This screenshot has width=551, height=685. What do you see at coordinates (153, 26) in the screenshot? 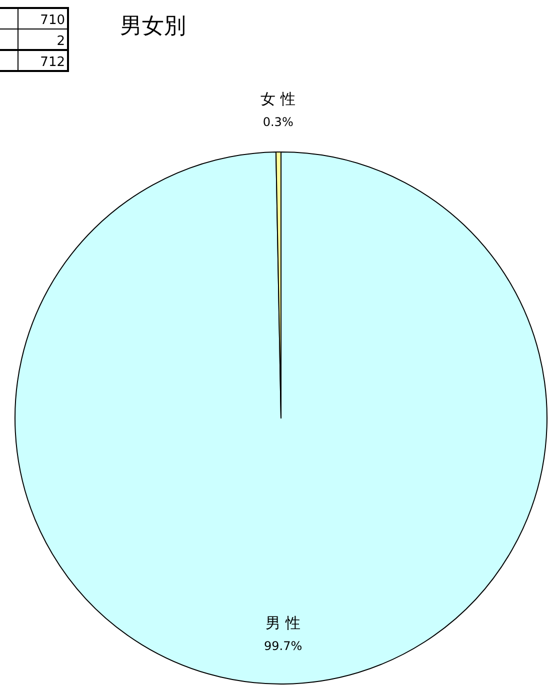
I see `title: 男女別` at bounding box center [153, 26].